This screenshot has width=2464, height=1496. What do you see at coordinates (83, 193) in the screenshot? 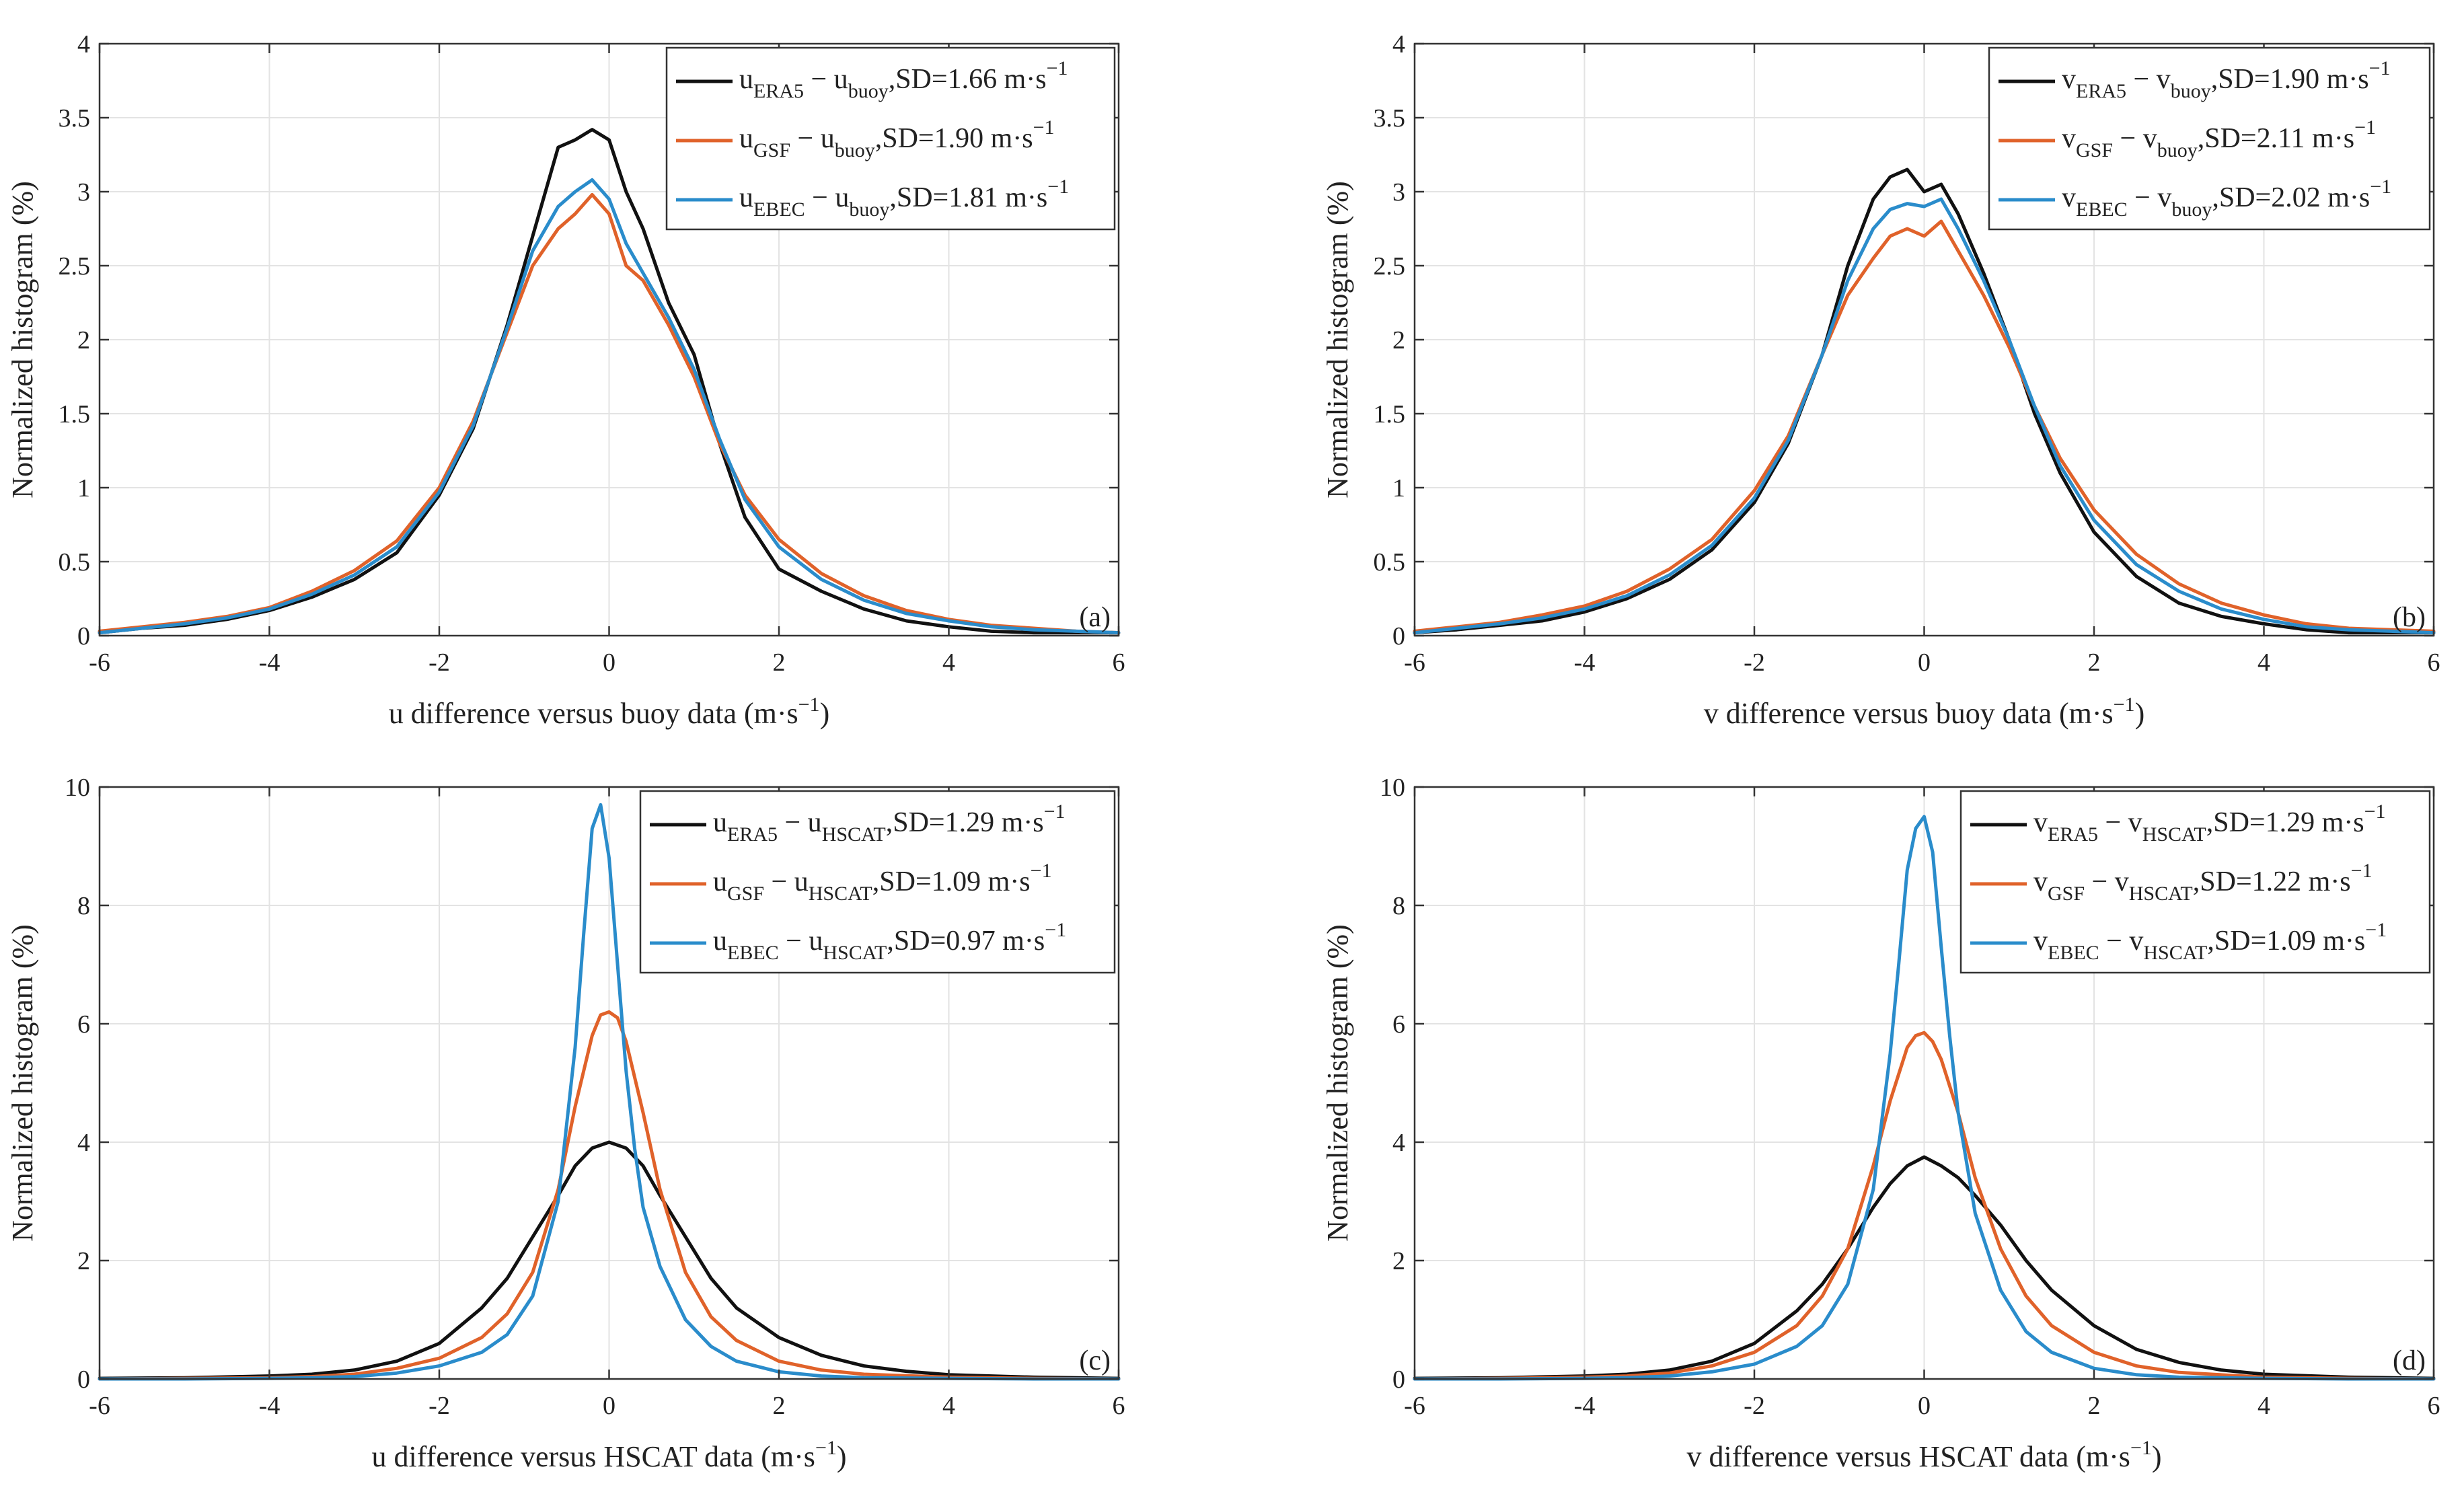
I see `y-tick-label: 3` at bounding box center [83, 193].